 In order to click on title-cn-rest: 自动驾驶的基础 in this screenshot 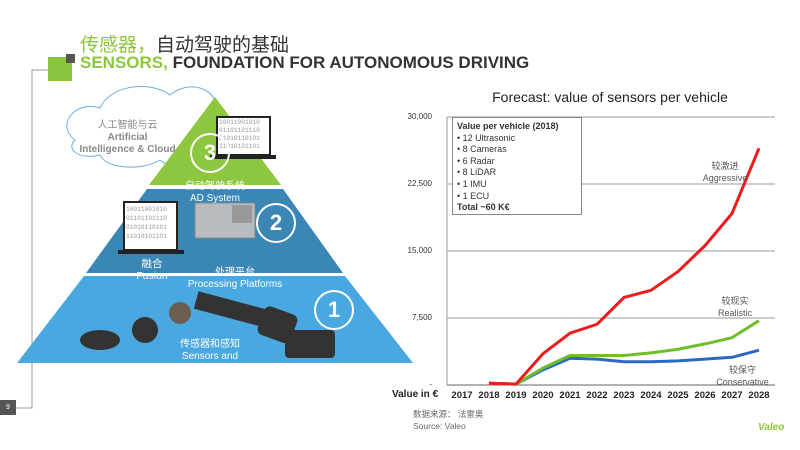, I will do `click(223, 45)`.